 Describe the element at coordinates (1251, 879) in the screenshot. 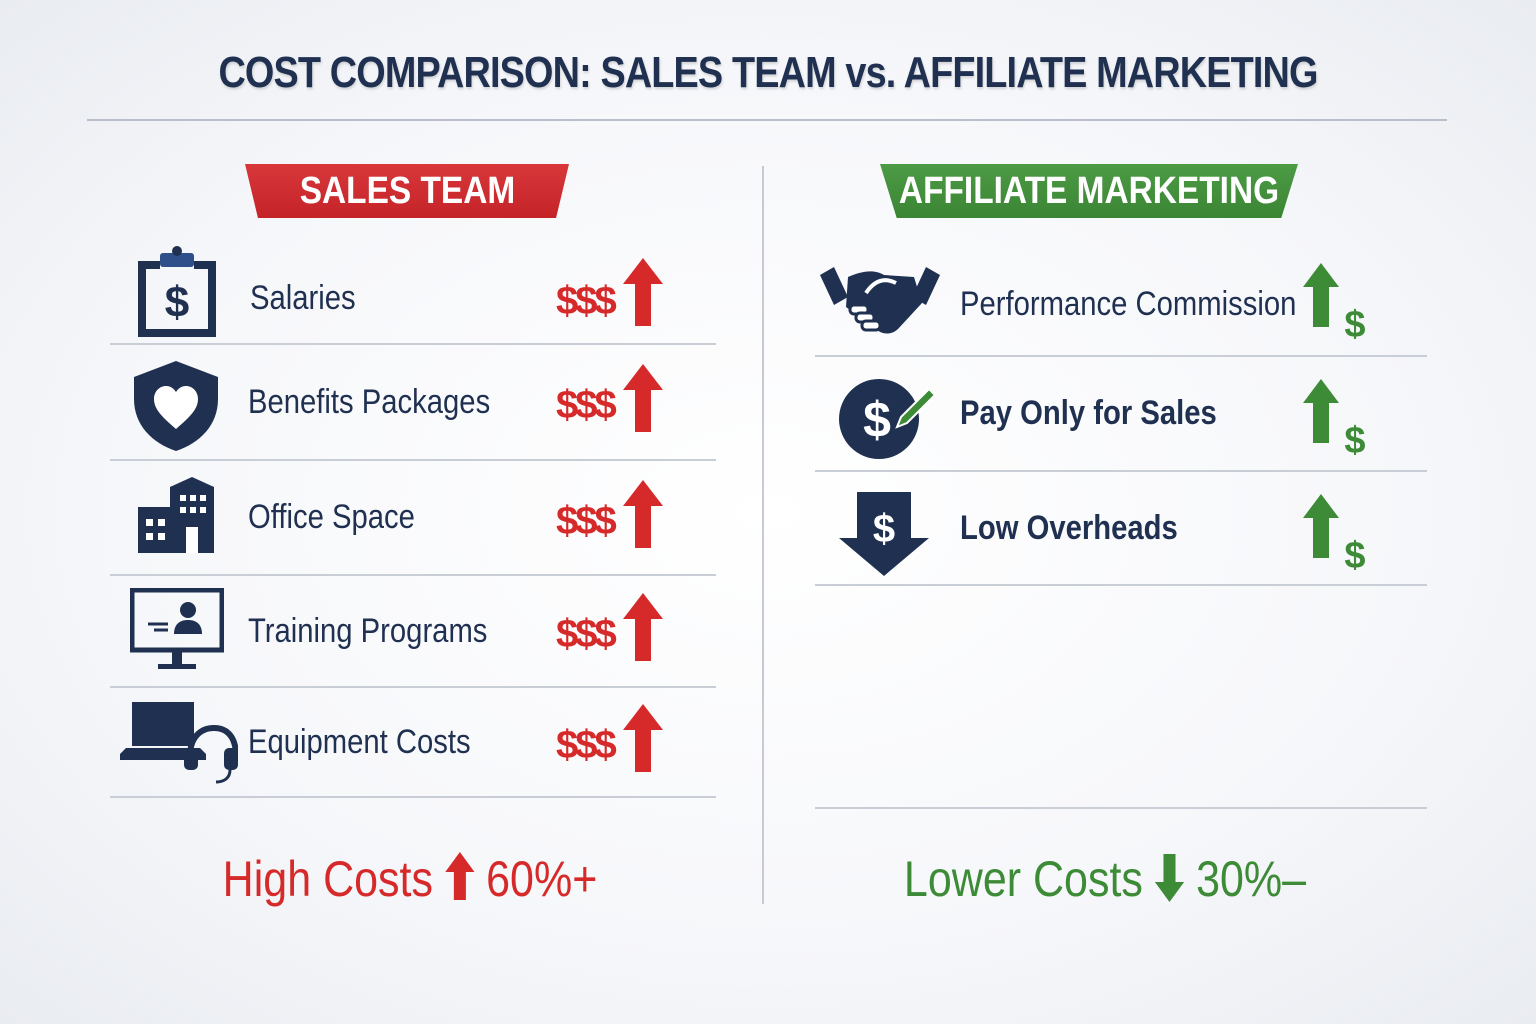

I see `summary-value: 30%–` at that location.